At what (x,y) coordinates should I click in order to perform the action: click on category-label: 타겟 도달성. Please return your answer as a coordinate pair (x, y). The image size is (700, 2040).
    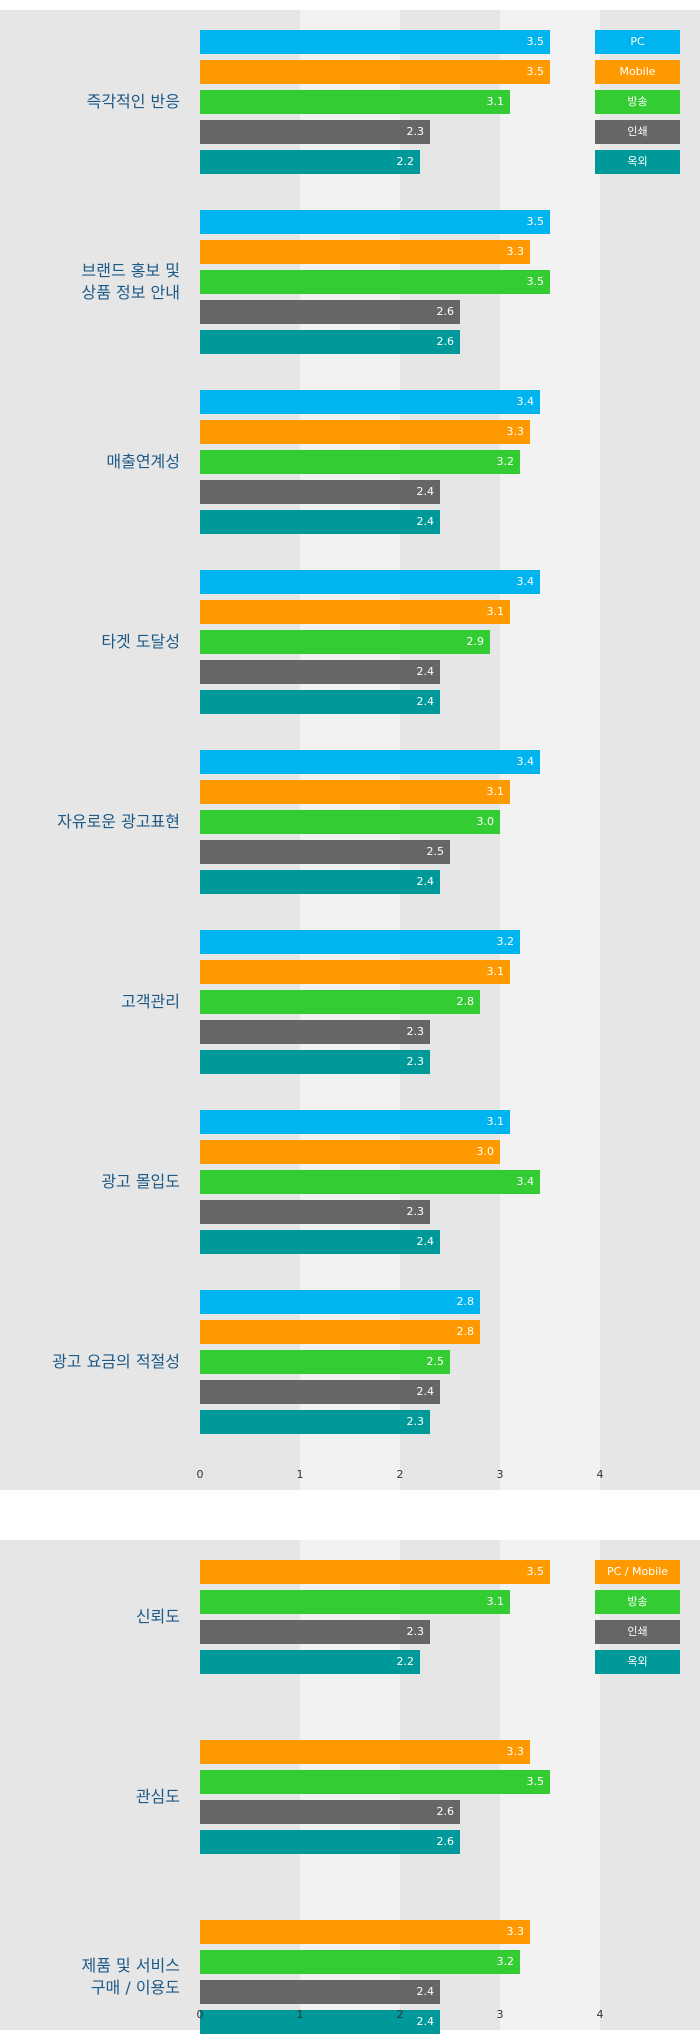
    Looking at the image, I should click on (140, 641).